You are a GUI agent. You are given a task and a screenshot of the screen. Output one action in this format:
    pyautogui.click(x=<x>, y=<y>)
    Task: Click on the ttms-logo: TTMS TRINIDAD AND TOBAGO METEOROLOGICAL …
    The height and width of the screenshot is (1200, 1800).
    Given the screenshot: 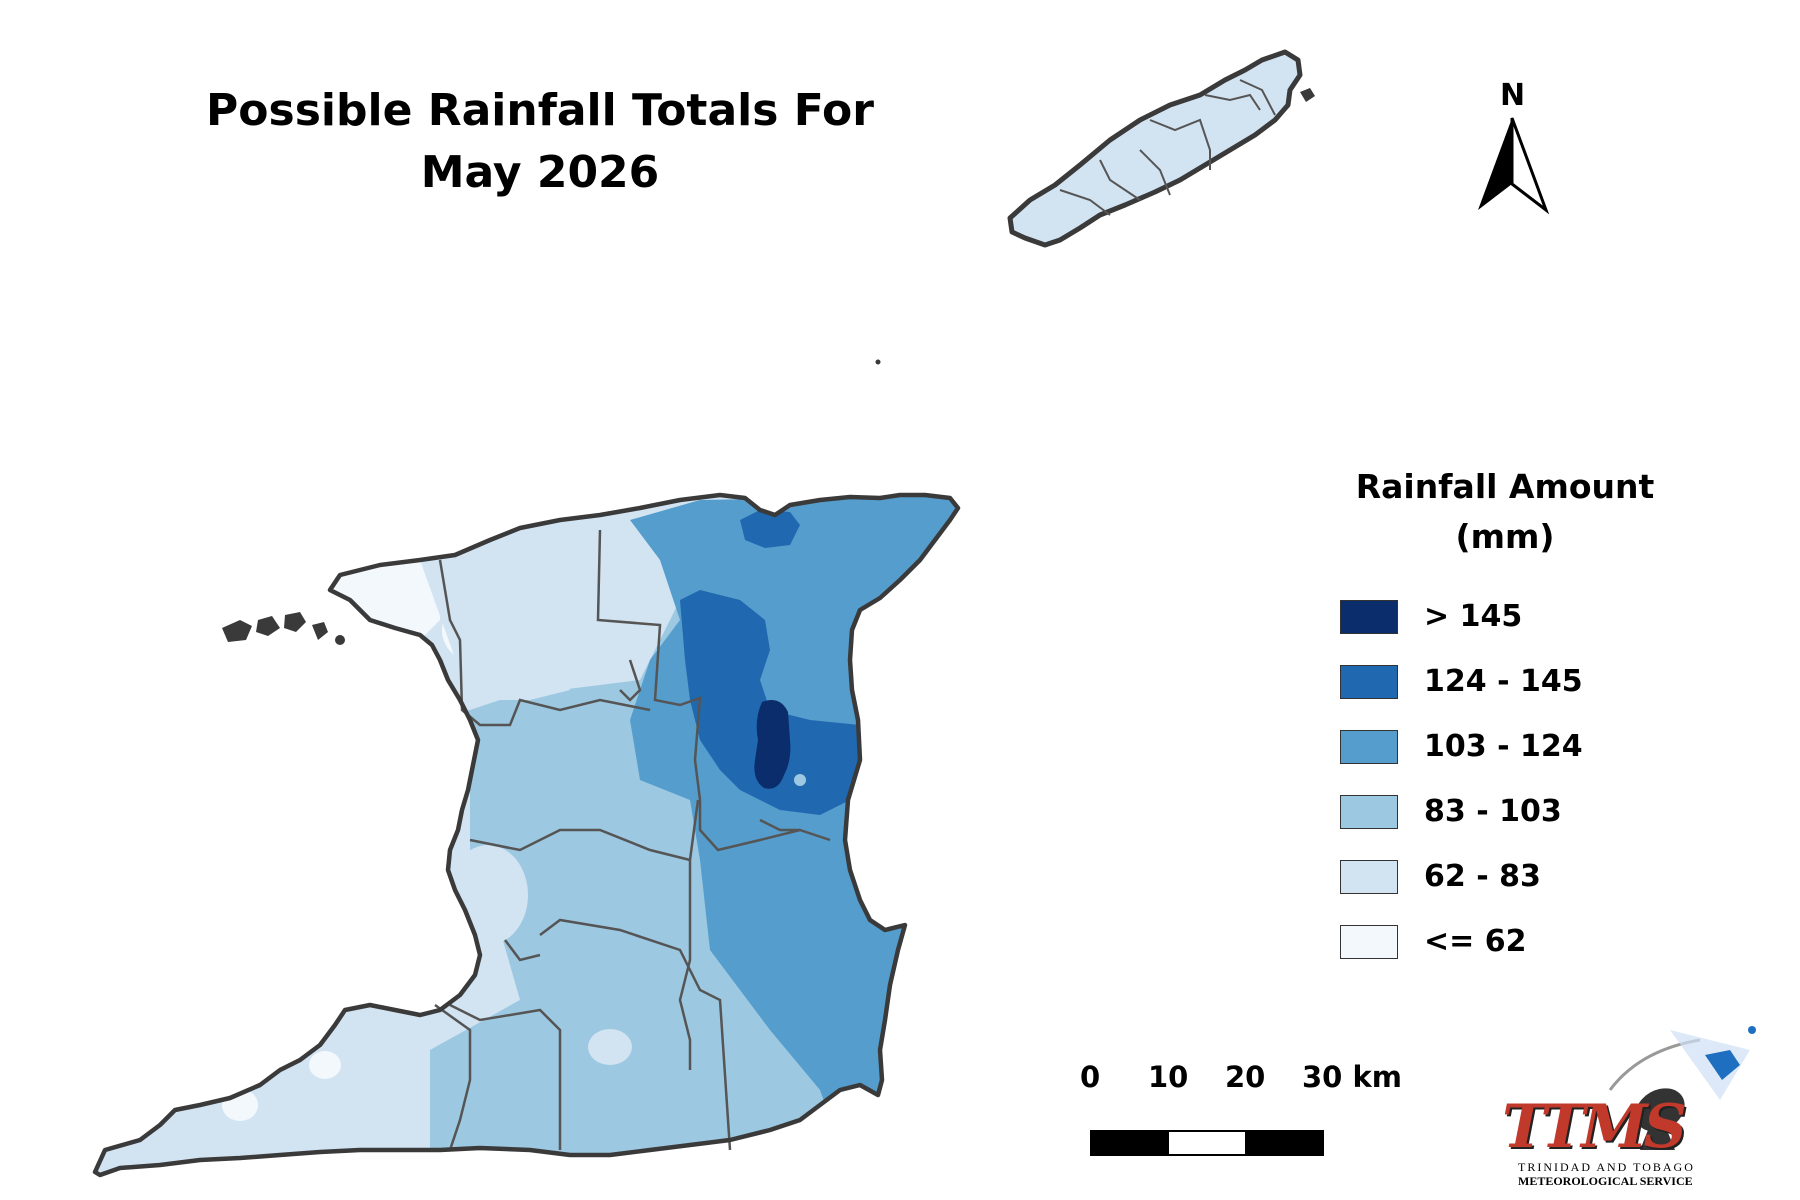 What is the action you would take?
    pyautogui.click(x=1635, y=1100)
    